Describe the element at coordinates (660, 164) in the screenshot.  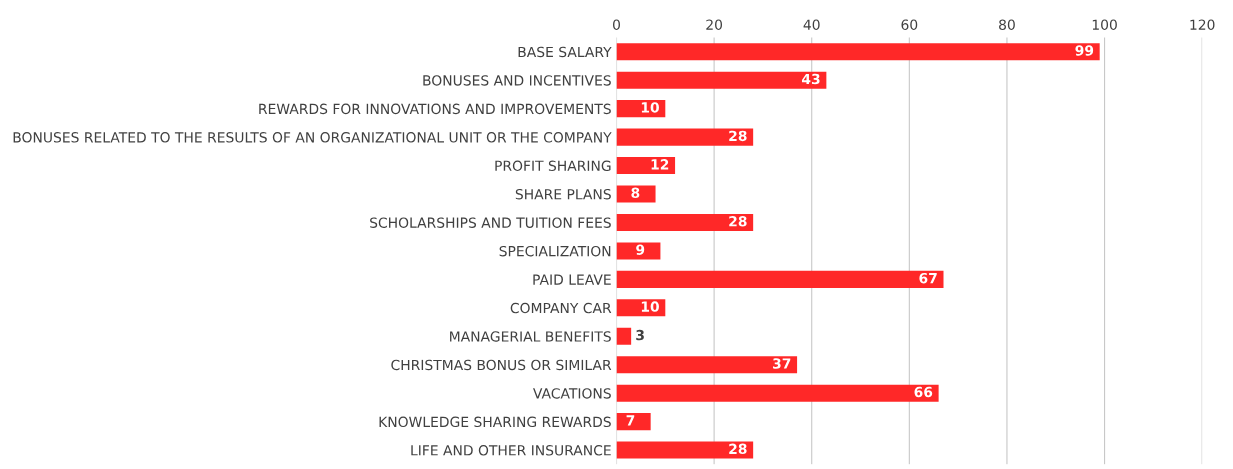
I see `data-label: 12` at that location.